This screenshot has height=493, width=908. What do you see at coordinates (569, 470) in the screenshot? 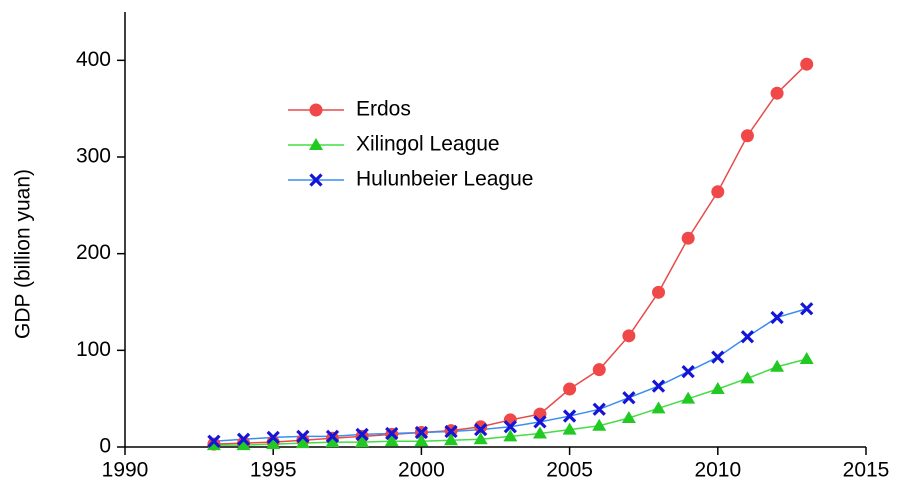
I see `x-tick-label: 2005` at bounding box center [569, 470].